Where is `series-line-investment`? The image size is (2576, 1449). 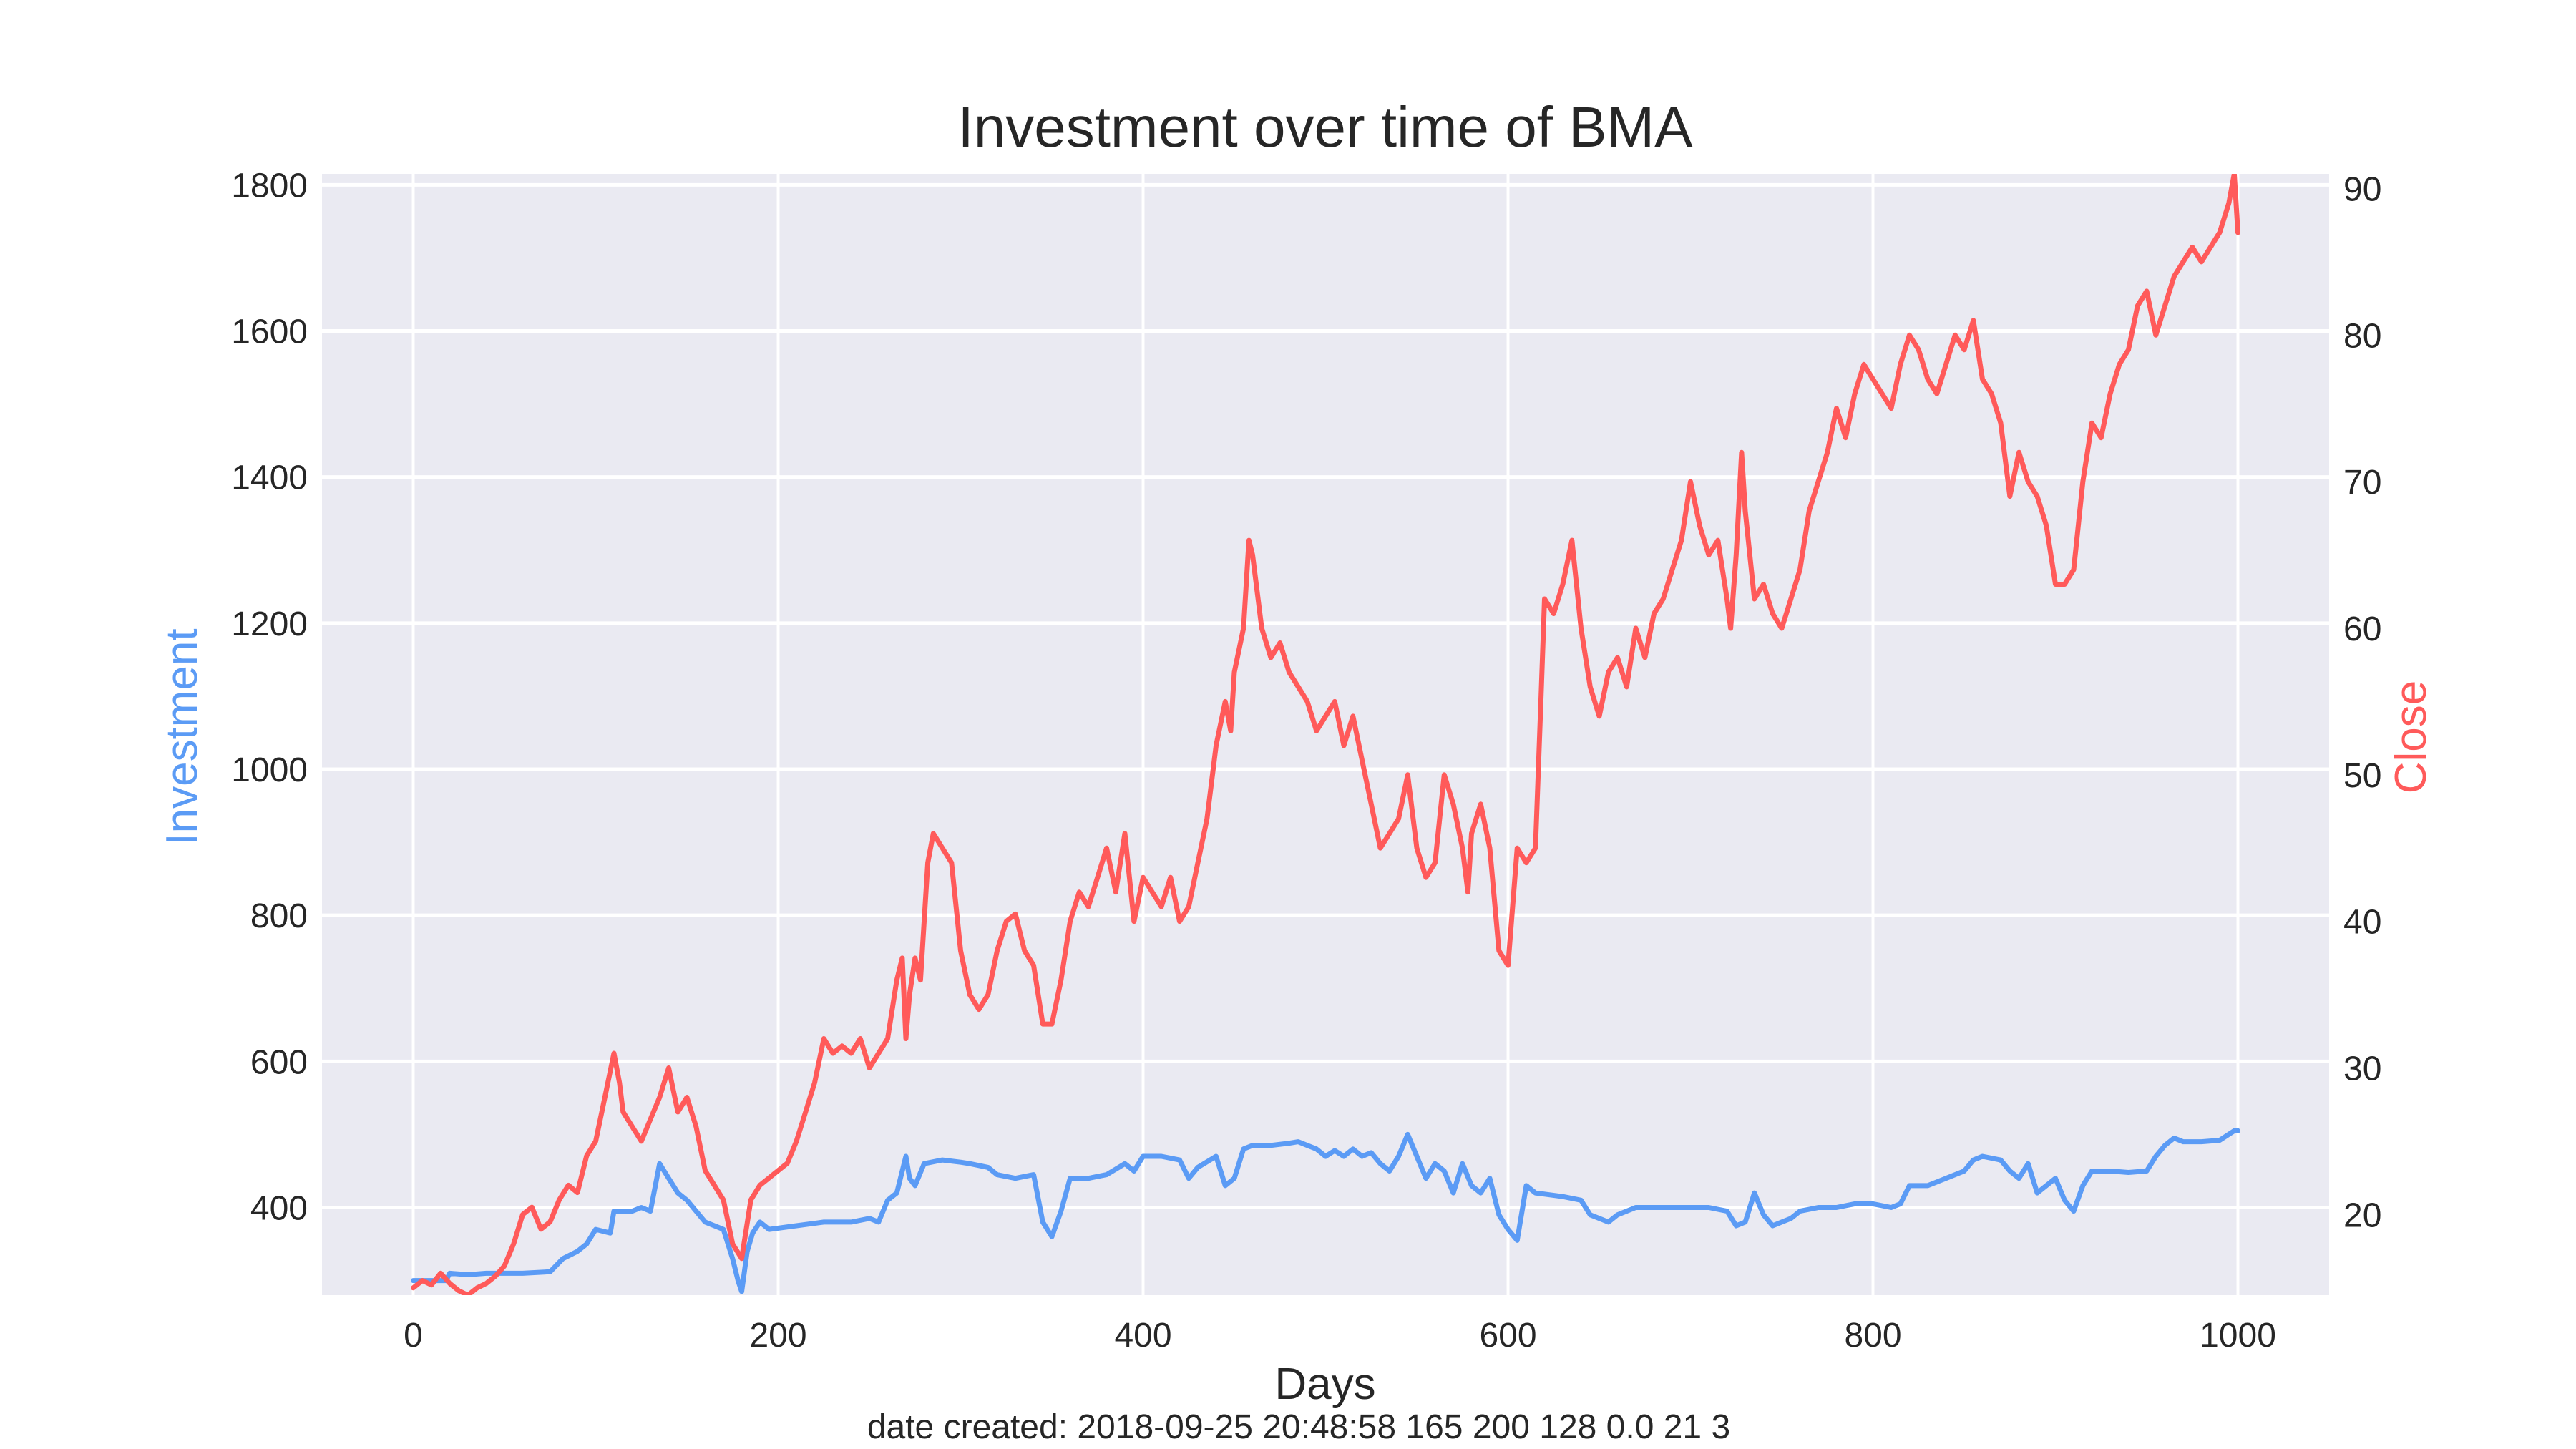
series-line-investment is located at coordinates (1325, 1211).